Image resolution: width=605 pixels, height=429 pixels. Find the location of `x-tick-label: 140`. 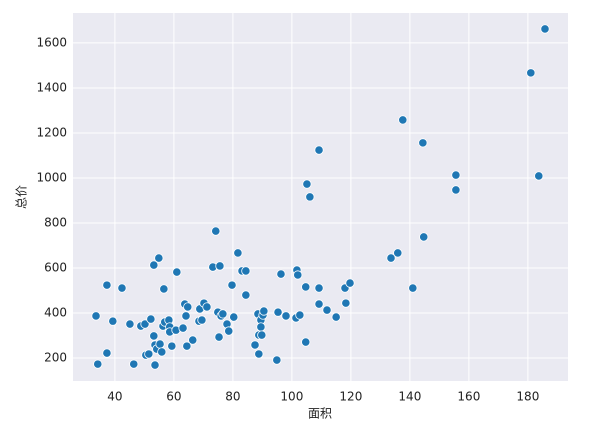

x-tick-label: 140 is located at coordinates (409, 397).